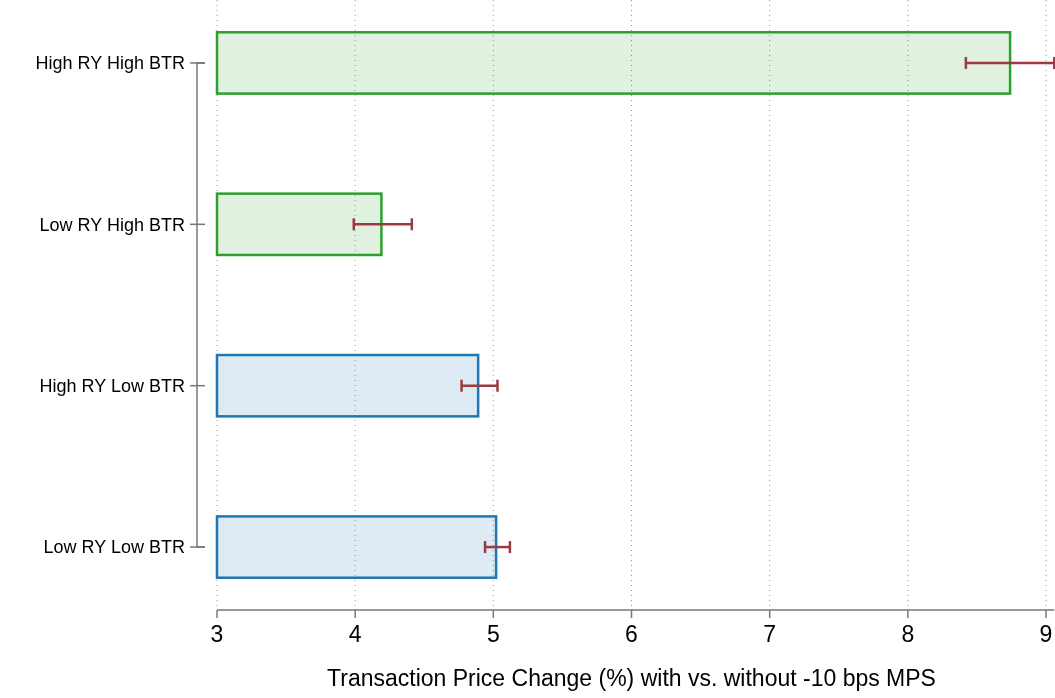 The width and height of the screenshot is (1055, 698). I want to click on x-tick-label: 6, so click(631, 634).